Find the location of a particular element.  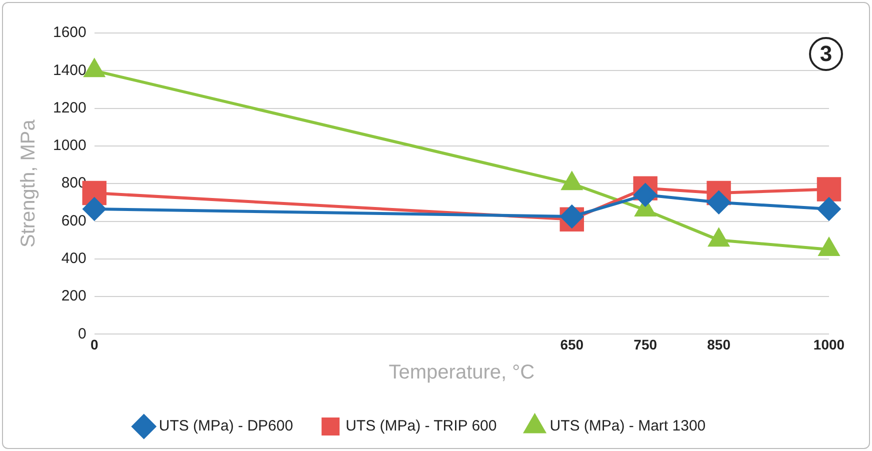

y-tick-label: 400 is located at coordinates (73, 259).